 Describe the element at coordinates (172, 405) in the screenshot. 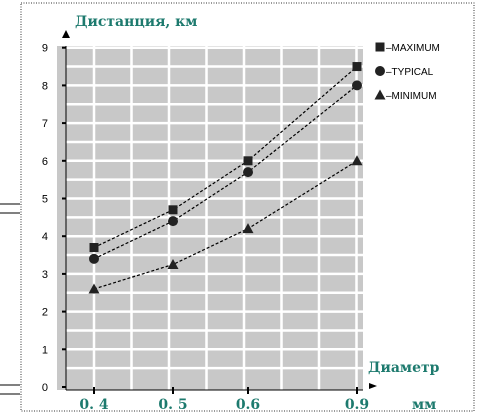

I see `x-tick-label: 0. 5` at that location.